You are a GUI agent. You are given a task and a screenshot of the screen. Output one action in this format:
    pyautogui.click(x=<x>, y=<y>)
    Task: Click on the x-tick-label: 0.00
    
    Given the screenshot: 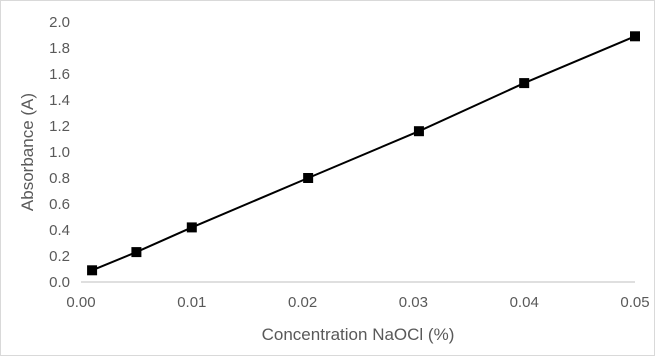 What is the action you would take?
    pyautogui.click(x=80, y=302)
    